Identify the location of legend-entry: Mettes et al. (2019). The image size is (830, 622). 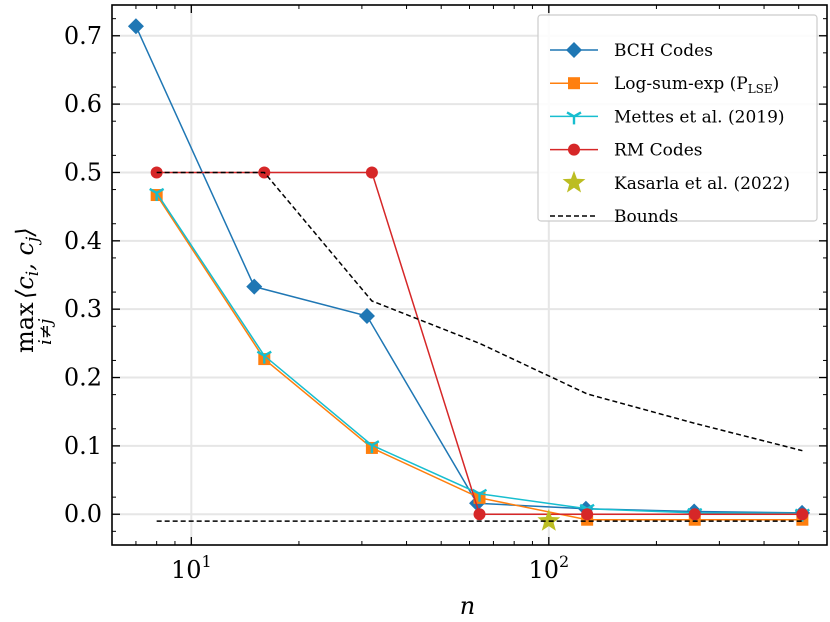
(667, 117).